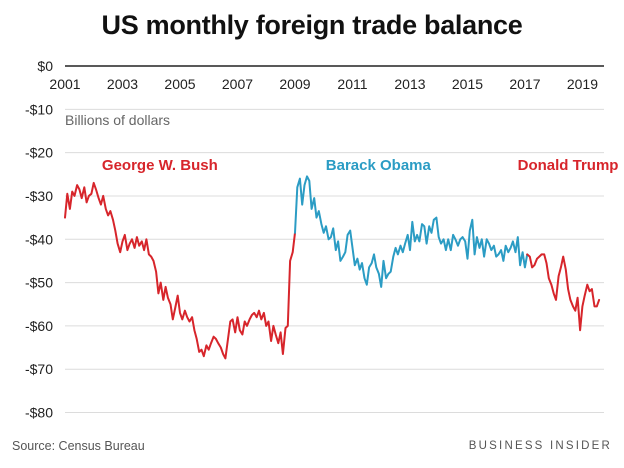 The image size is (624, 468). What do you see at coordinates (352, 84) in the screenshot?
I see `x-tick-label: 2011` at bounding box center [352, 84].